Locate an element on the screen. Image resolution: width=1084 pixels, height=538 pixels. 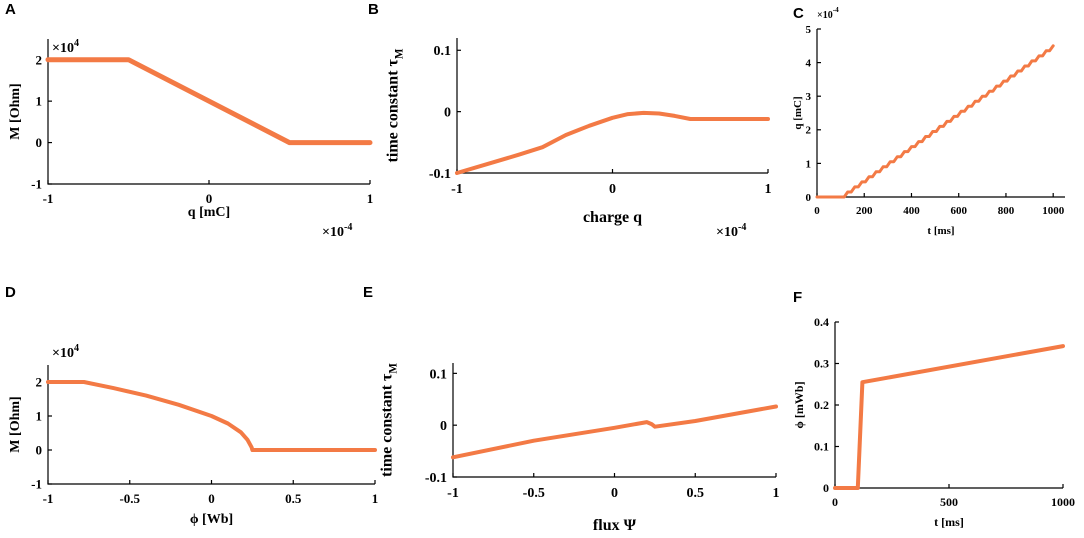
x-tick-label: 600 is located at coordinates (958, 211).